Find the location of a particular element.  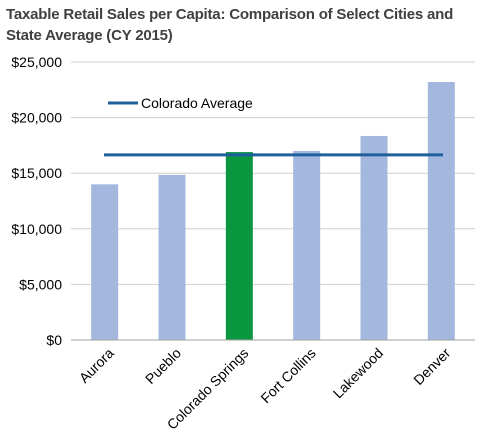

y-tick-label: $25,000 is located at coordinates (36, 62).